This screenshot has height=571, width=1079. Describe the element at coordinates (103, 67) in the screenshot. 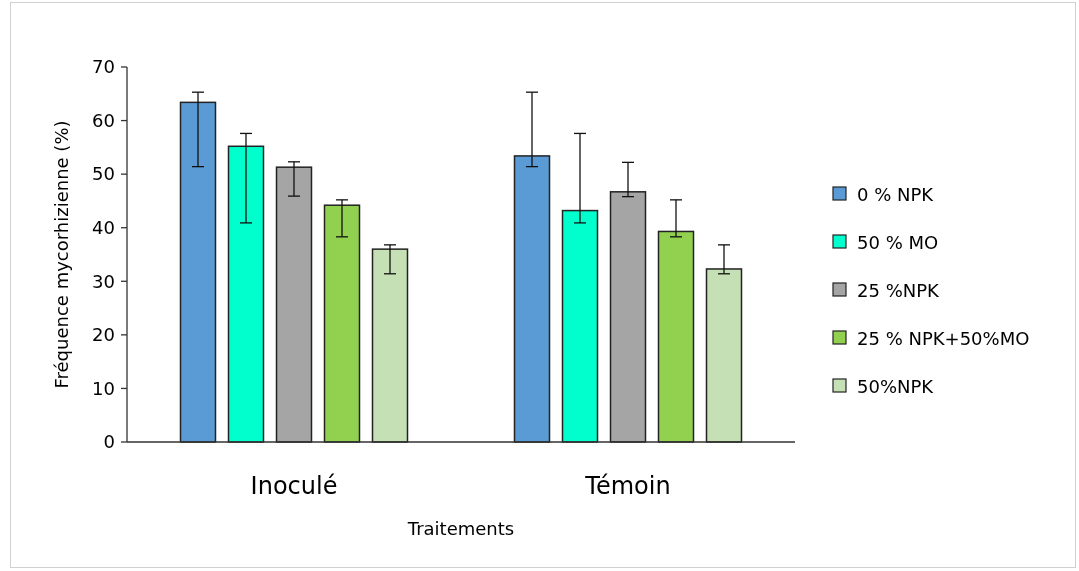

I see `y-tick-label: 70` at that location.